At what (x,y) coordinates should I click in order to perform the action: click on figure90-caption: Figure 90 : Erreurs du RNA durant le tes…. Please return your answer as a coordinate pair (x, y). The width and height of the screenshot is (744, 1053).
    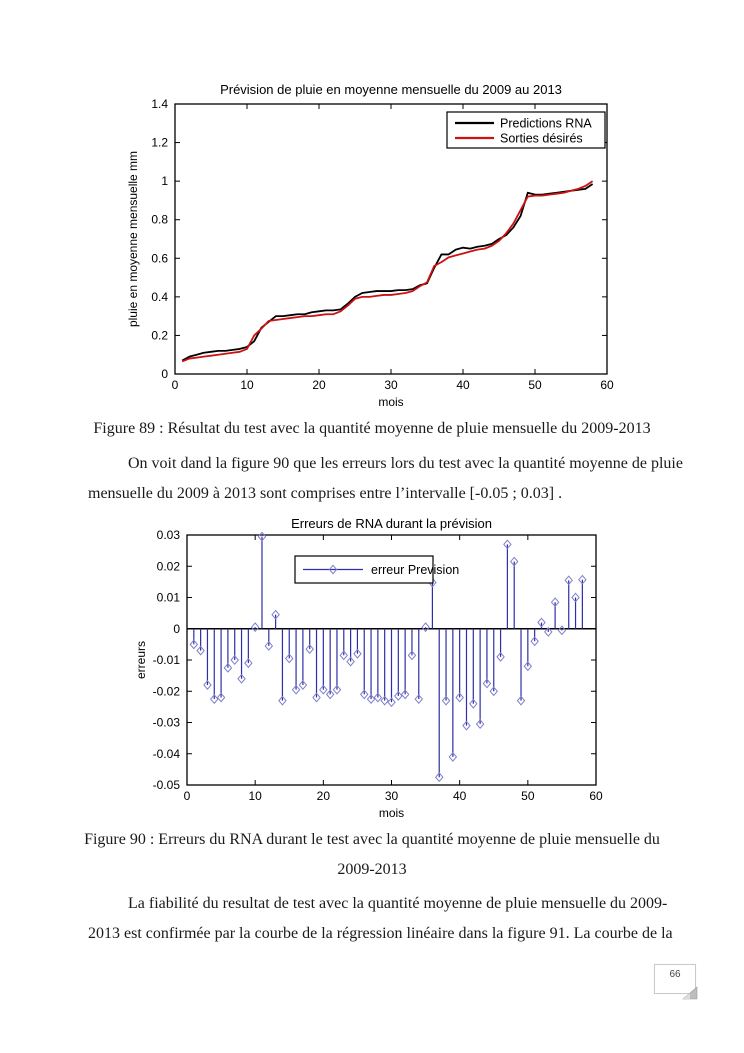
    Looking at the image, I should click on (372, 855).